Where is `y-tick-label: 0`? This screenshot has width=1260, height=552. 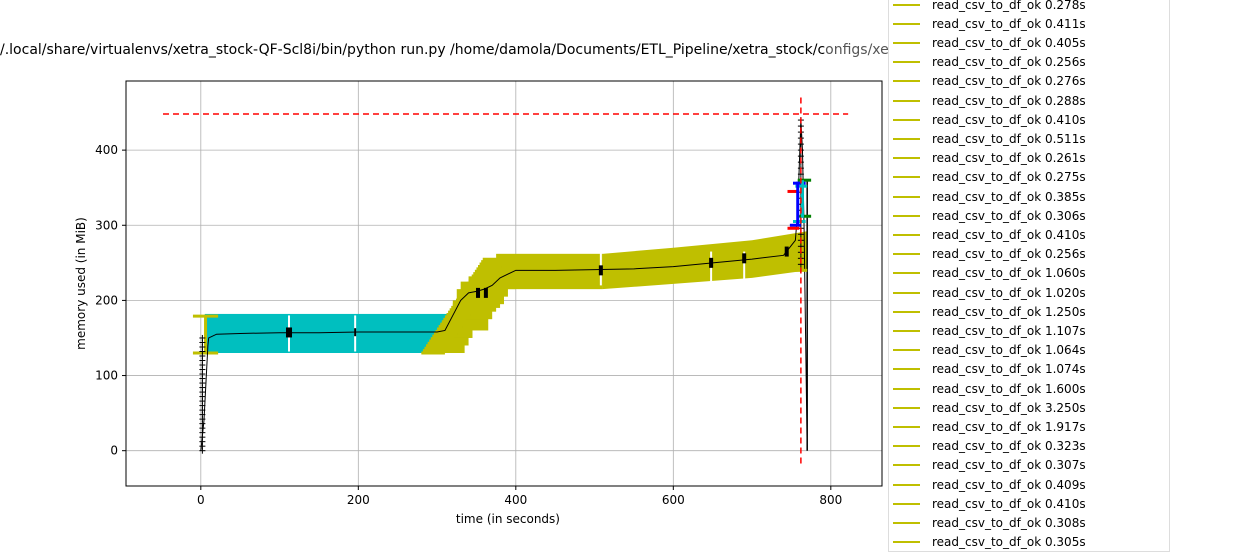 y-tick-label: 0 is located at coordinates (114, 451).